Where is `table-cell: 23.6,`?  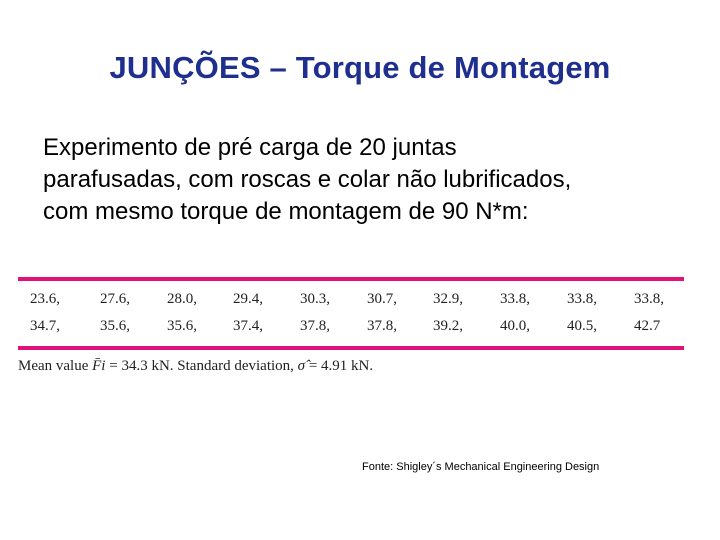
table-cell: 23.6, is located at coordinates (45, 299).